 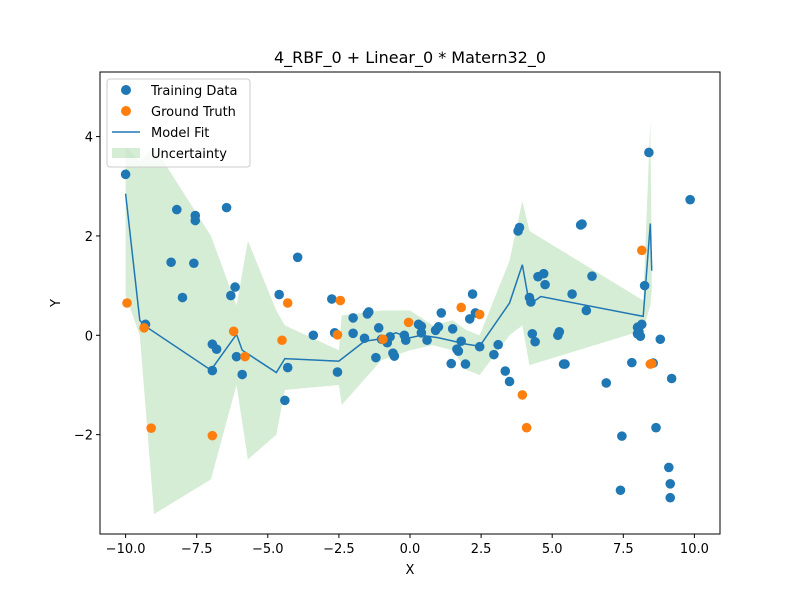 What do you see at coordinates (410, 549) in the screenshot?
I see `x-tick-label: 0.0` at bounding box center [410, 549].